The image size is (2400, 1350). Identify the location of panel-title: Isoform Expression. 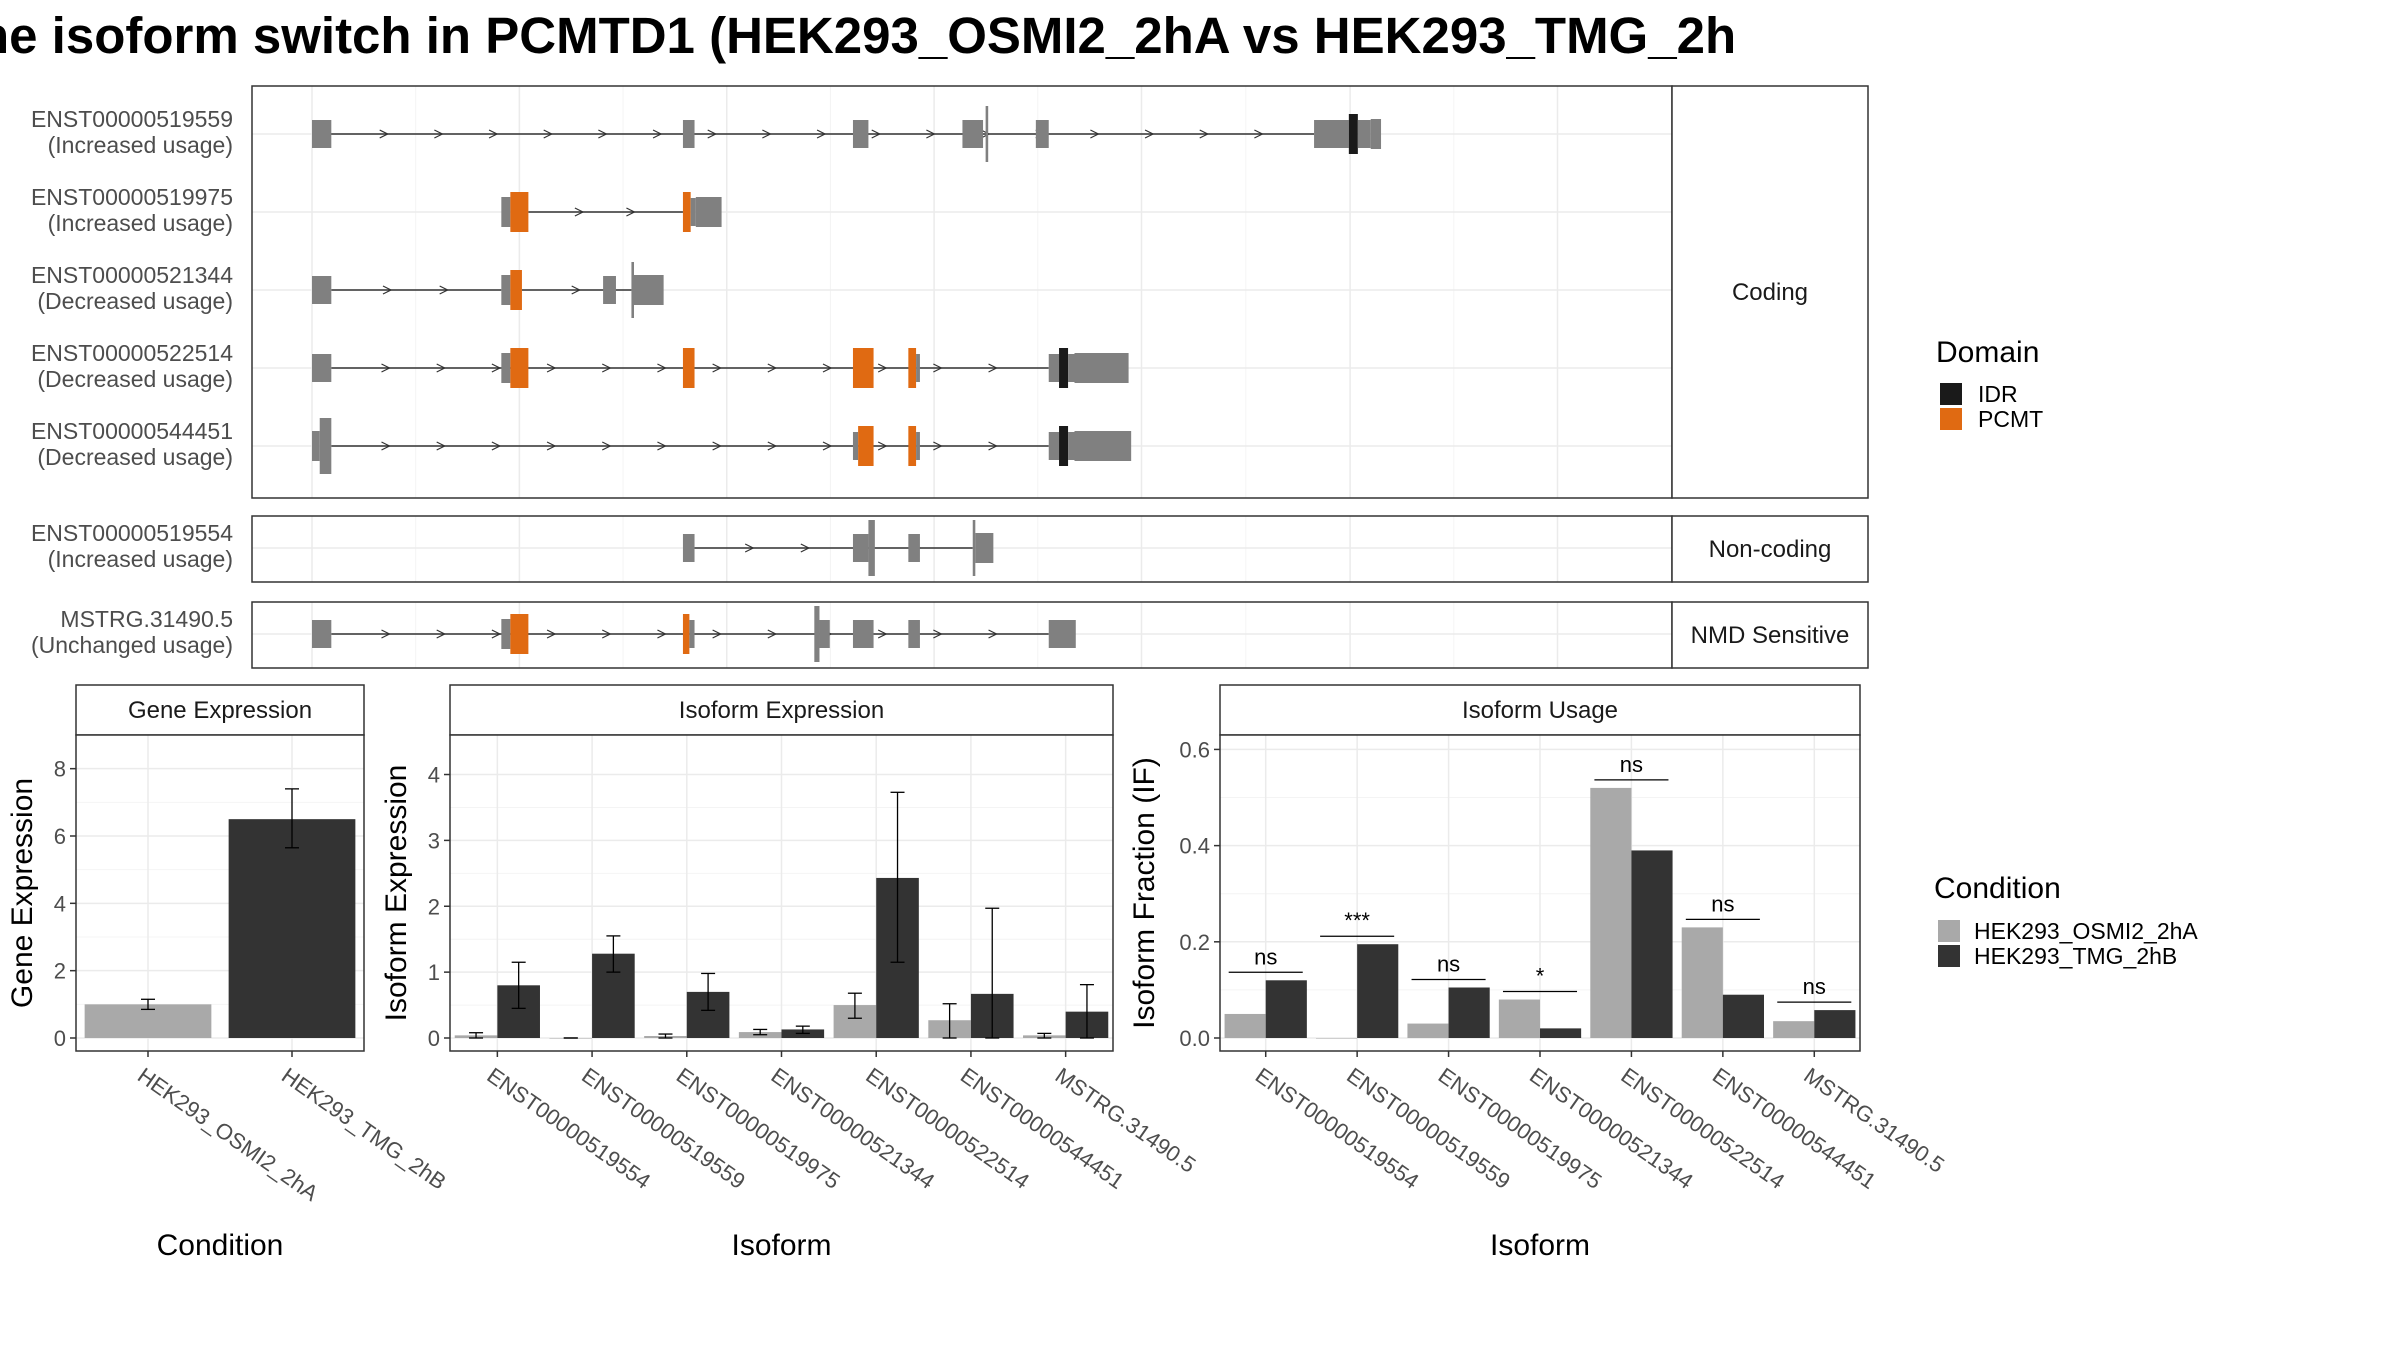
(781, 710).